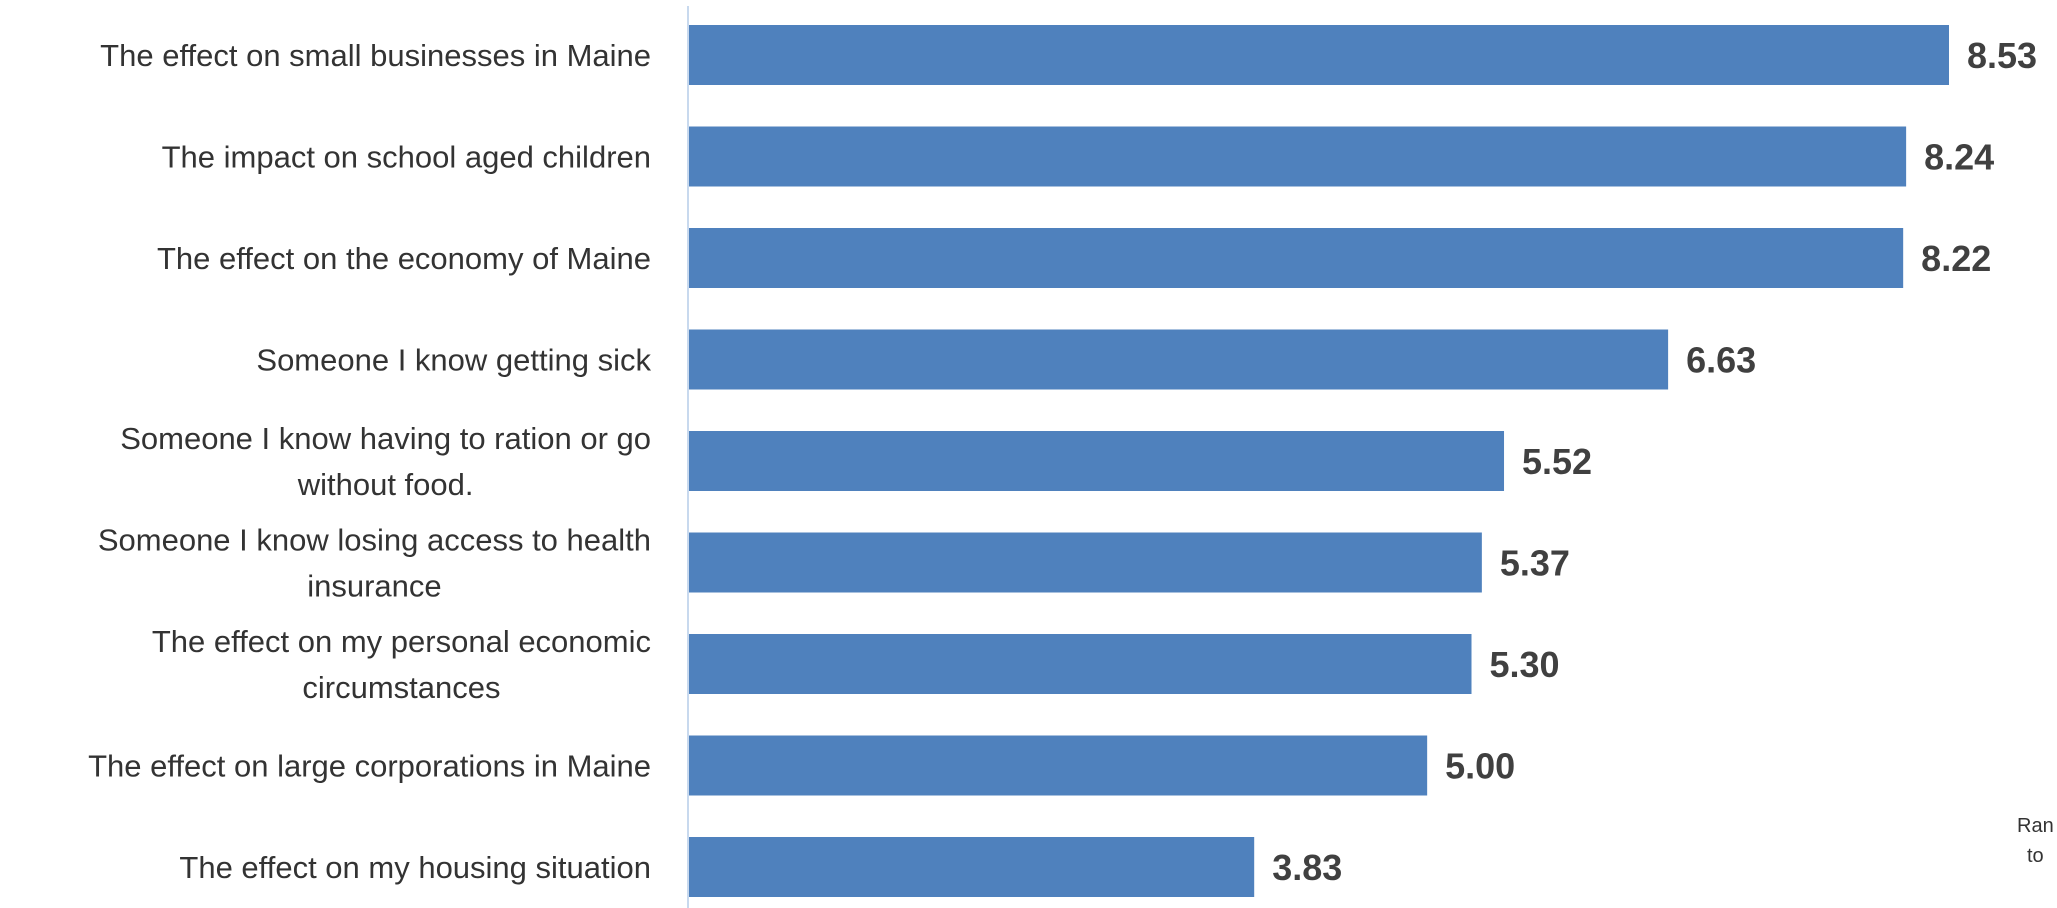  What do you see at coordinates (2002, 55) in the screenshot?
I see `value-label-1: 8.53` at bounding box center [2002, 55].